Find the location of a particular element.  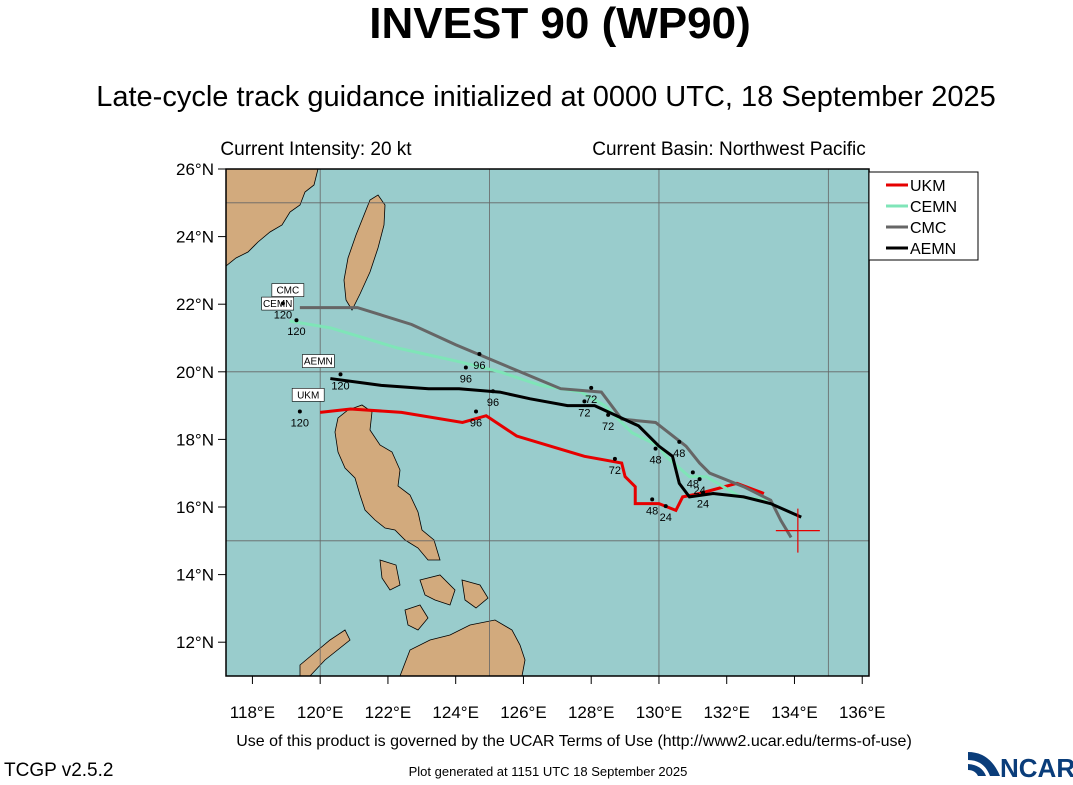

y-tick-label: 24°N is located at coordinates (195, 237).